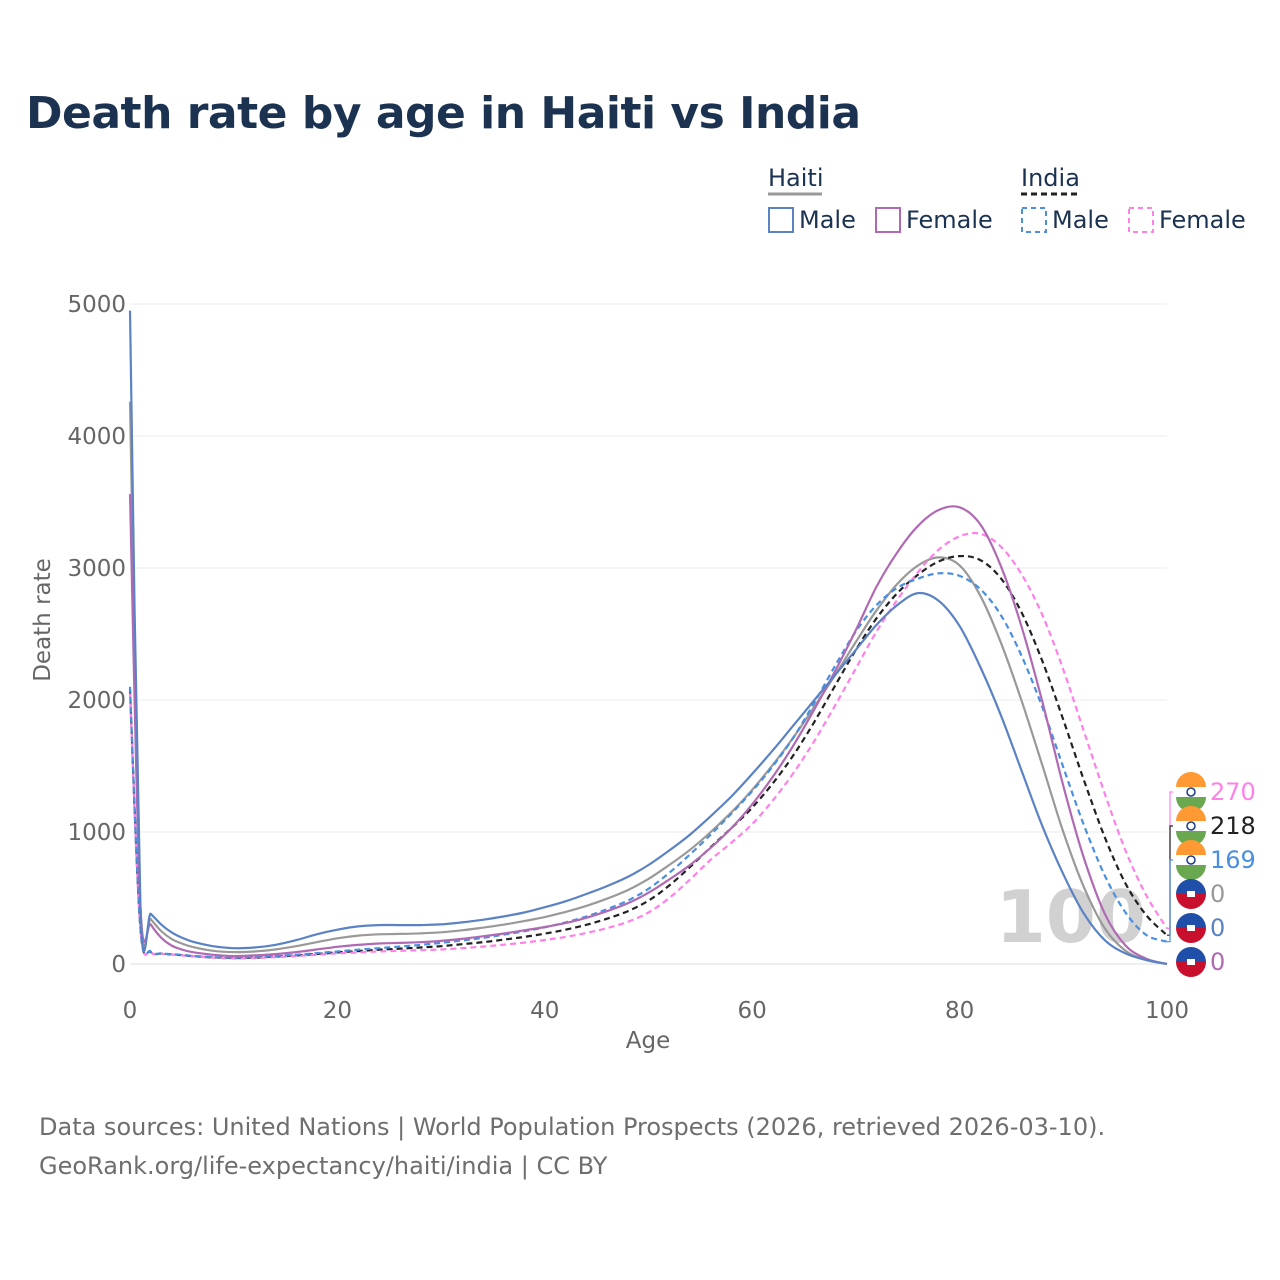  What do you see at coordinates (1141, 220) in the screenshot?
I see `legend-swatch-india-female` at bounding box center [1141, 220].